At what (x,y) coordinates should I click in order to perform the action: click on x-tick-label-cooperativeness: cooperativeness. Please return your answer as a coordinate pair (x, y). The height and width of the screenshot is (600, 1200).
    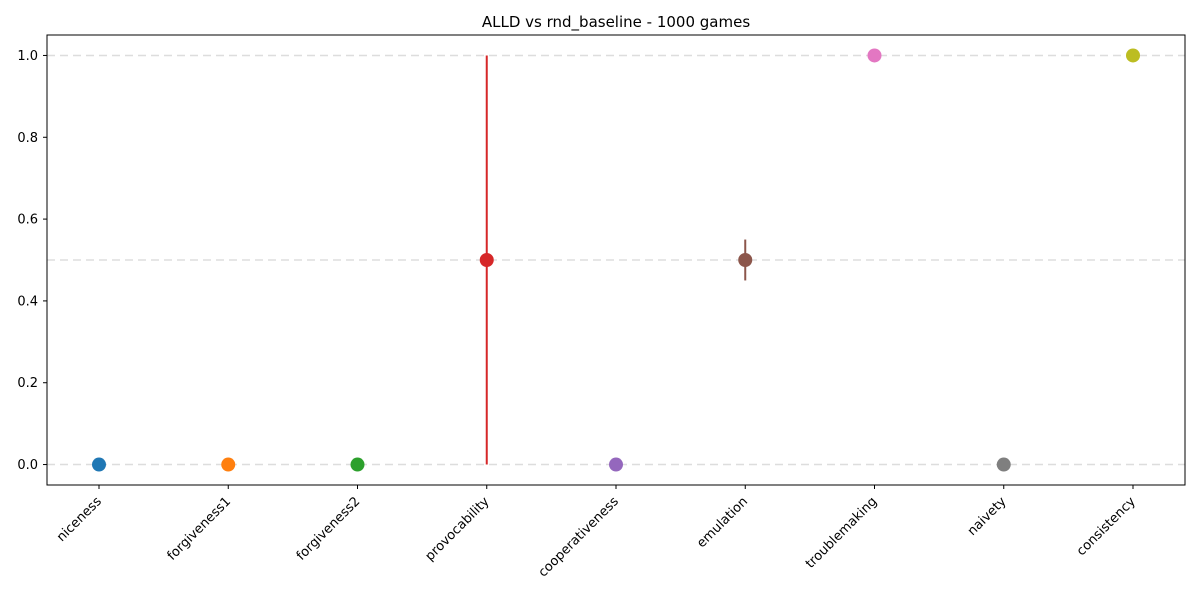
    Looking at the image, I should click on (579, 537).